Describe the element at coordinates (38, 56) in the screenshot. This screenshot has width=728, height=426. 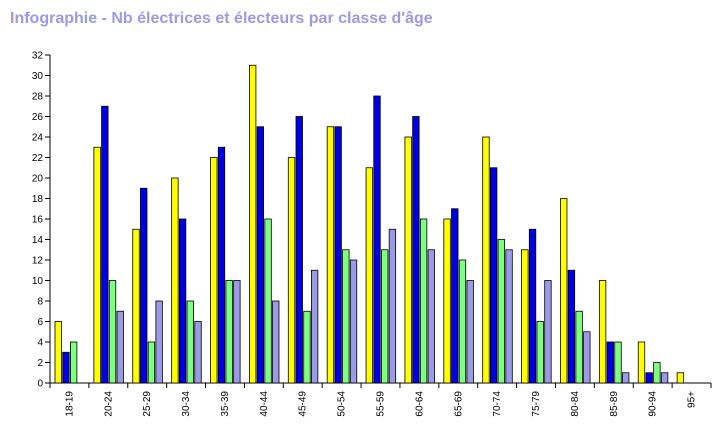
I see `y-tick-label: 32` at that location.